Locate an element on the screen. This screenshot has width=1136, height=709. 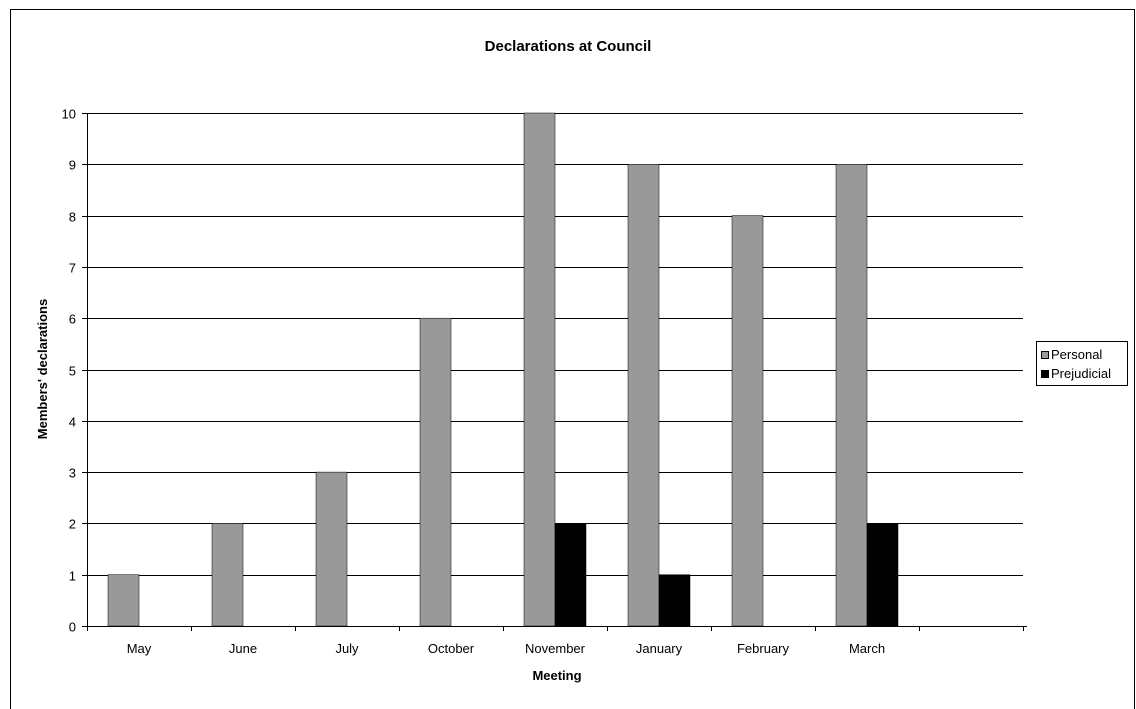
bar-personal-february is located at coordinates (747, 421).